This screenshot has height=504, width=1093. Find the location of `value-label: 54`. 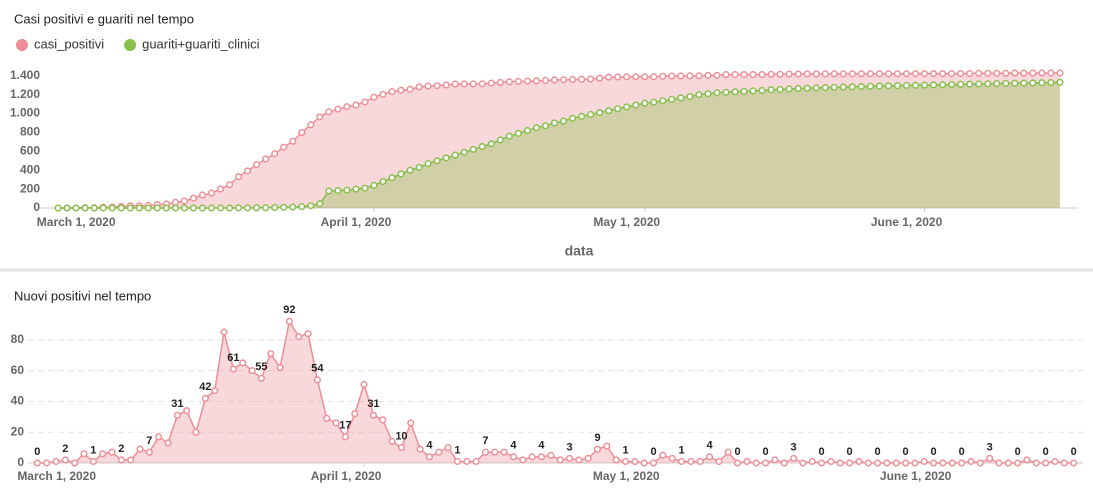

value-label: 54 is located at coordinates (317, 369).